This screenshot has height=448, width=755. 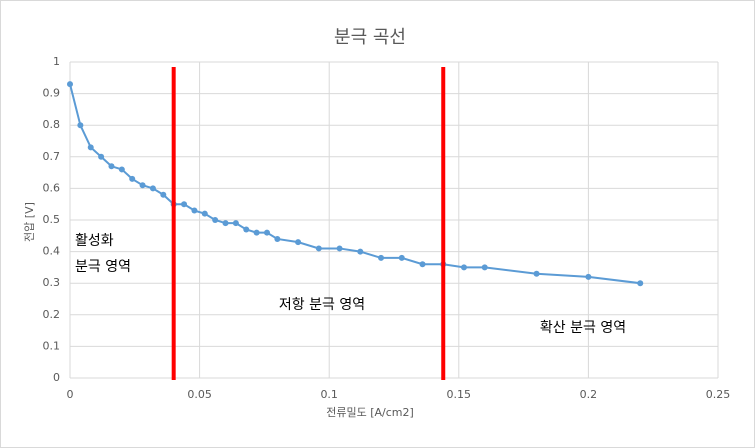 I want to click on y-tick-label: 0.3, so click(x=52, y=282).